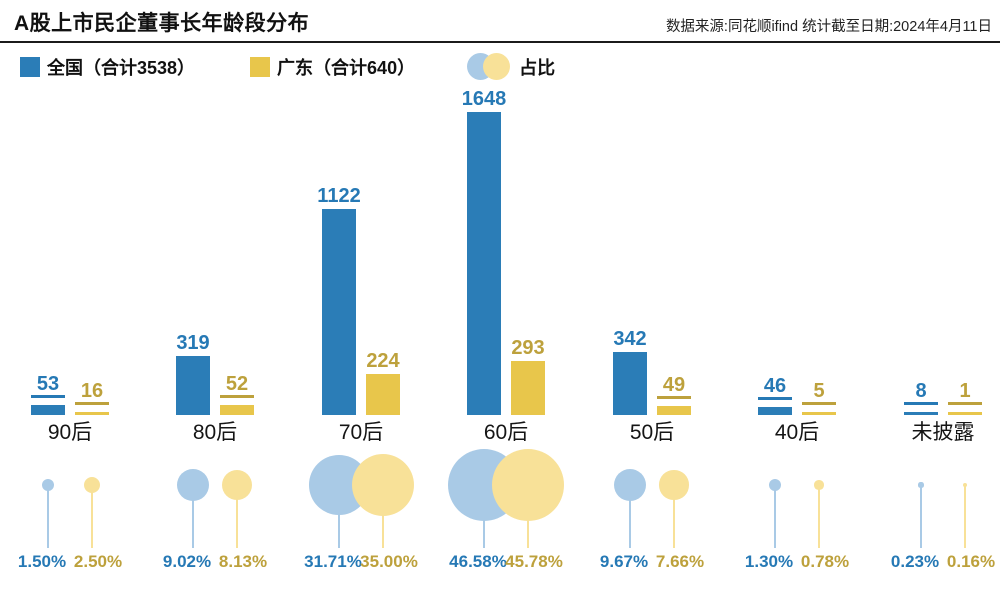 The width and height of the screenshot is (1000, 597). Describe the element at coordinates (70, 432) in the screenshot. I see `category-label: 90后` at that location.